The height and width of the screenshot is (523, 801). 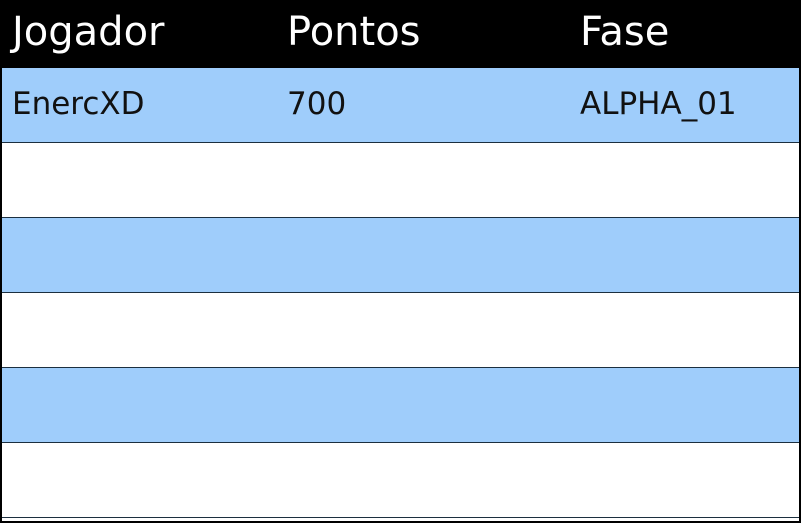 What do you see at coordinates (658, 104) in the screenshot?
I see `cell-fase: ALPHA_01` at bounding box center [658, 104].